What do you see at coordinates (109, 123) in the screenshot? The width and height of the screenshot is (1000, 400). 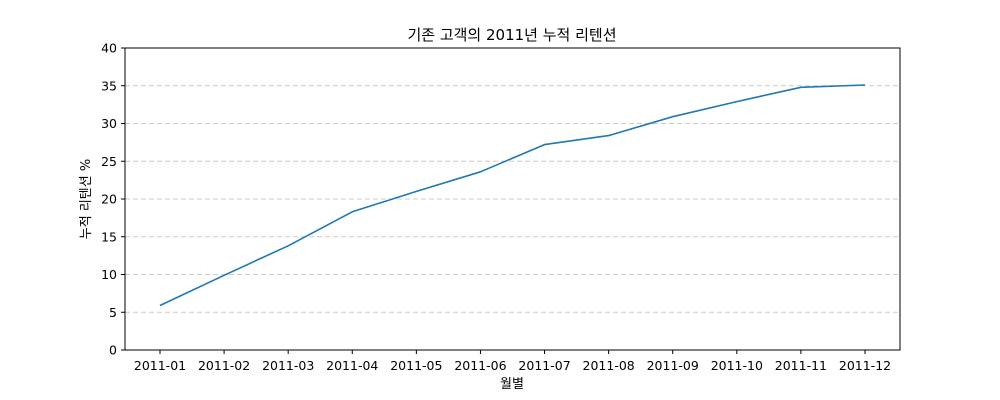 I see `y-tick-label: 30` at bounding box center [109, 123].